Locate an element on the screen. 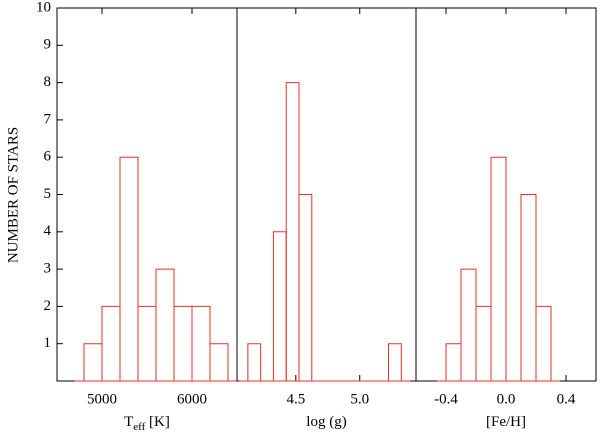 This screenshot has height=435, width=600. x-tick-label: 5000 is located at coordinates (102, 399).